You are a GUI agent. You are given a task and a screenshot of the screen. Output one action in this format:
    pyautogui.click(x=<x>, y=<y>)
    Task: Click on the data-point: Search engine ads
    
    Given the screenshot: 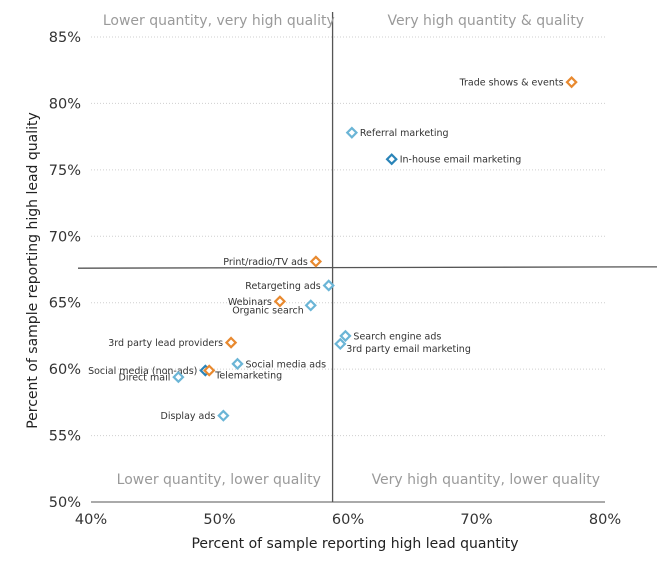 What is the action you would take?
    pyautogui.click(x=390, y=336)
    